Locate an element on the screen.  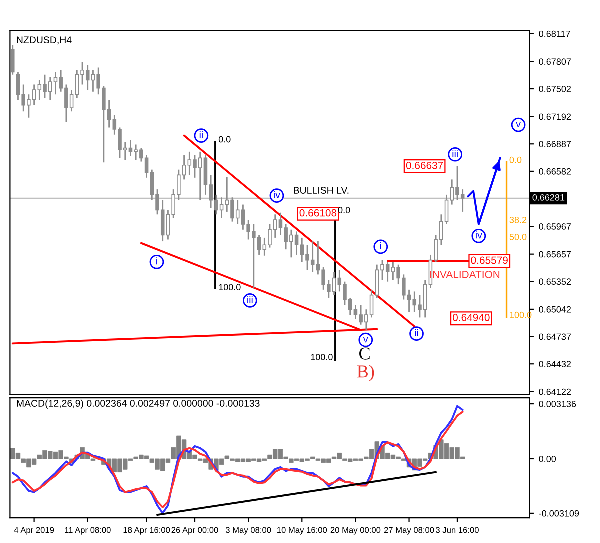
annotation: 0.66637 is located at coordinates (425, 166).